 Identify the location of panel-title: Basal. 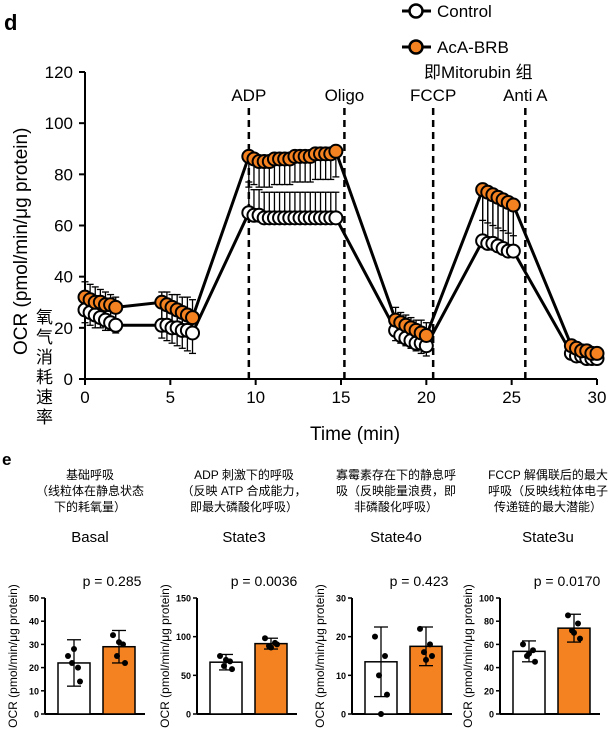
(90, 537).